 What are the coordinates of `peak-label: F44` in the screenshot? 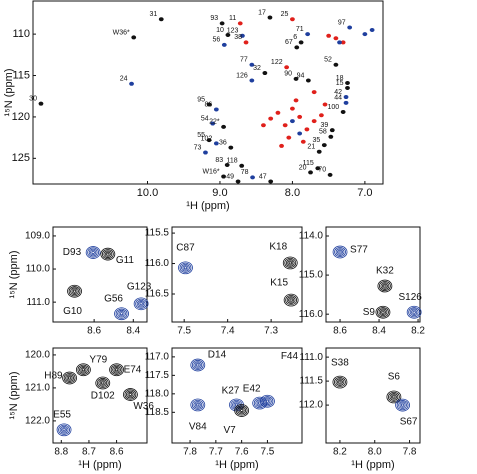 It's located at (290, 356).